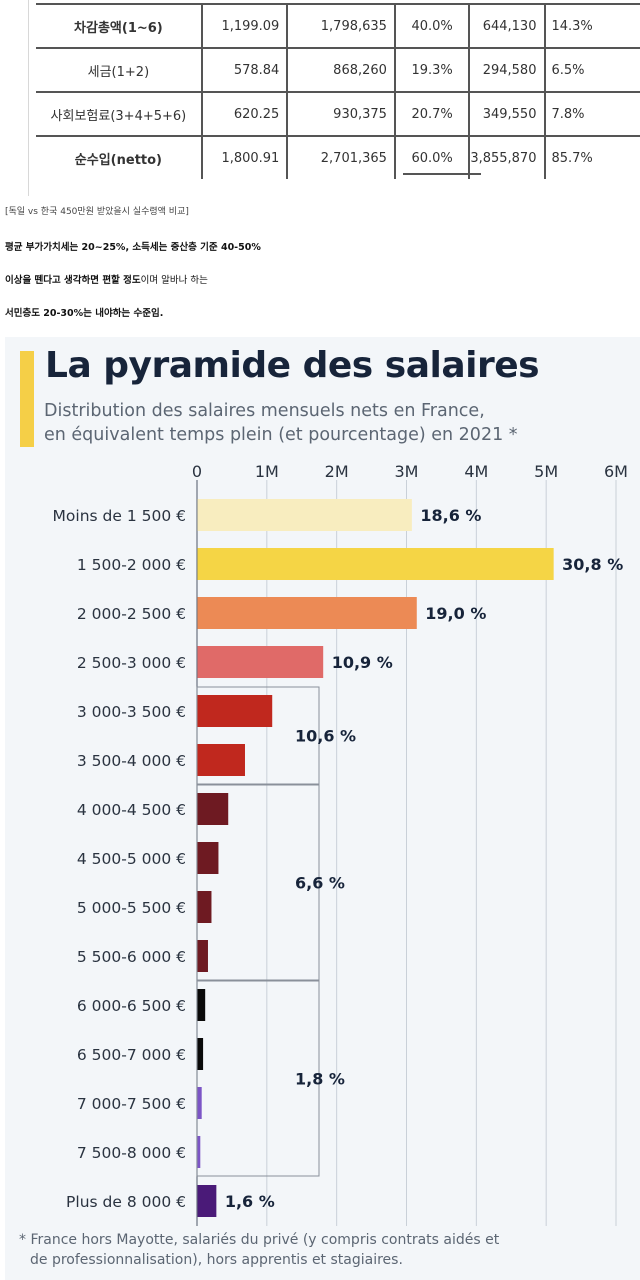  Describe the element at coordinates (84, 313) in the screenshot. I see `post-text-line-3: 서민층도 20-30%는 내야하는 수준임.` at that location.